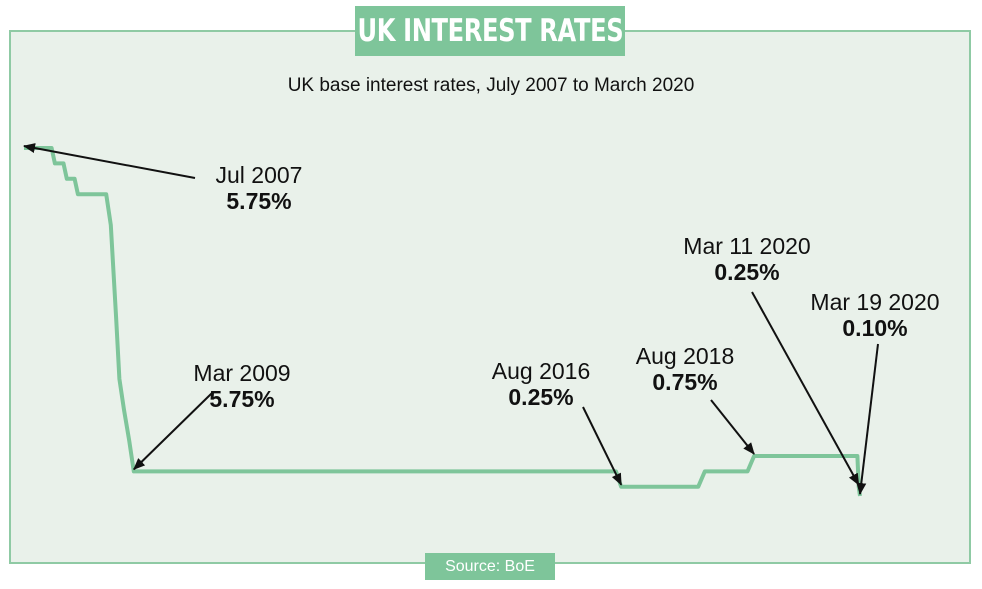 Image resolution: width=982 pixels, height=589 pixels. Describe the element at coordinates (541, 371) in the screenshot. I see `annotation-date-label: Aug 2016` at that location.